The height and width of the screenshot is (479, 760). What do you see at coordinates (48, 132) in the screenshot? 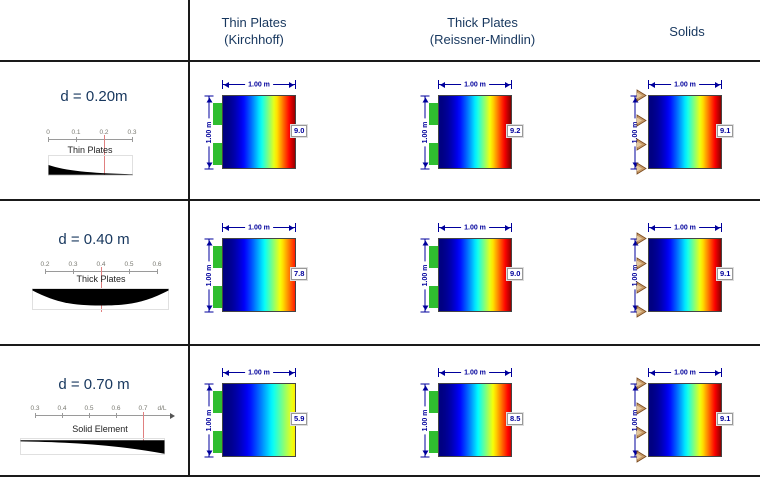
I see `ruler-tick-label: 0` at bounding box center [48, 132].